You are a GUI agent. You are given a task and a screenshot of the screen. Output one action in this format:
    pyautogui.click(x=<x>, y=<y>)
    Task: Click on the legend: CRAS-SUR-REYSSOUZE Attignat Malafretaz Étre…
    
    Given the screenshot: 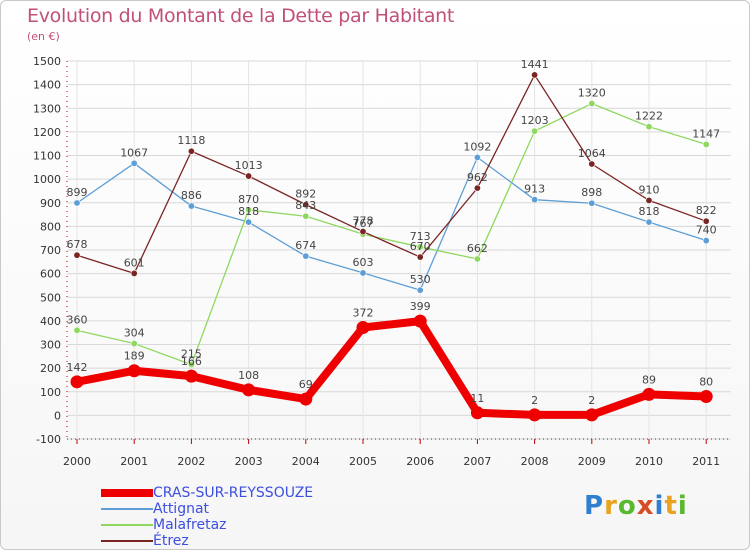 What is the action you would take?
    pyautogui.click(x=207, y=517)
    